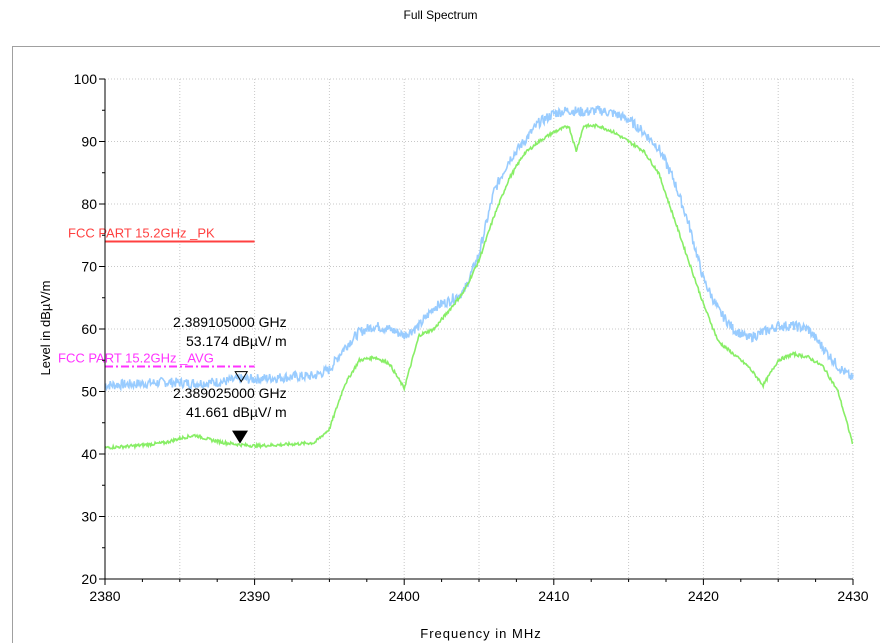 The height and width of the screenshot is (644, 881). I want to click on marker-filled-triangle, so click(240, 437).